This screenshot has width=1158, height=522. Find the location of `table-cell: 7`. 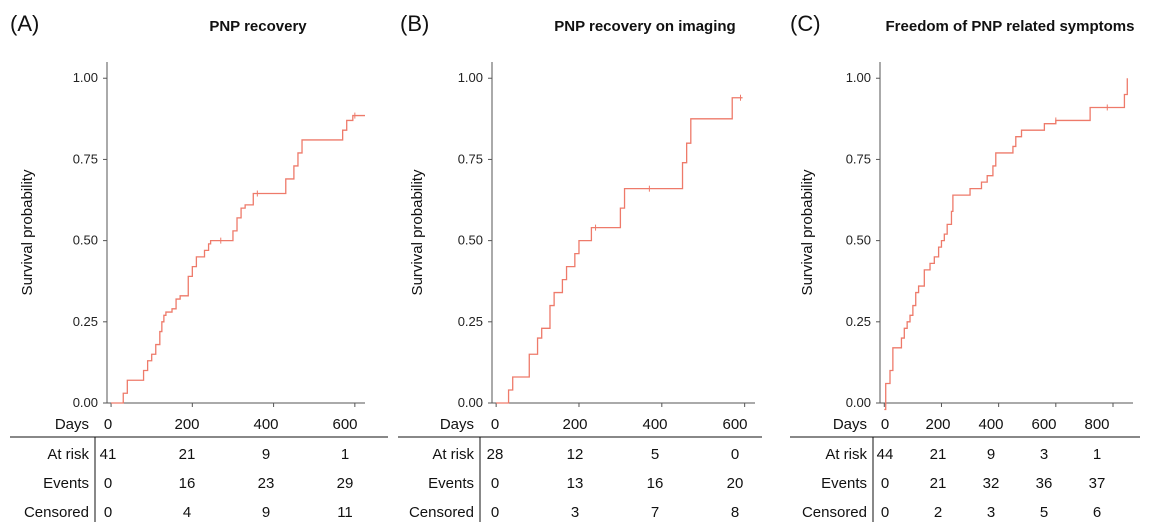

table-cell: 7 is located at coordinates (655, 512).